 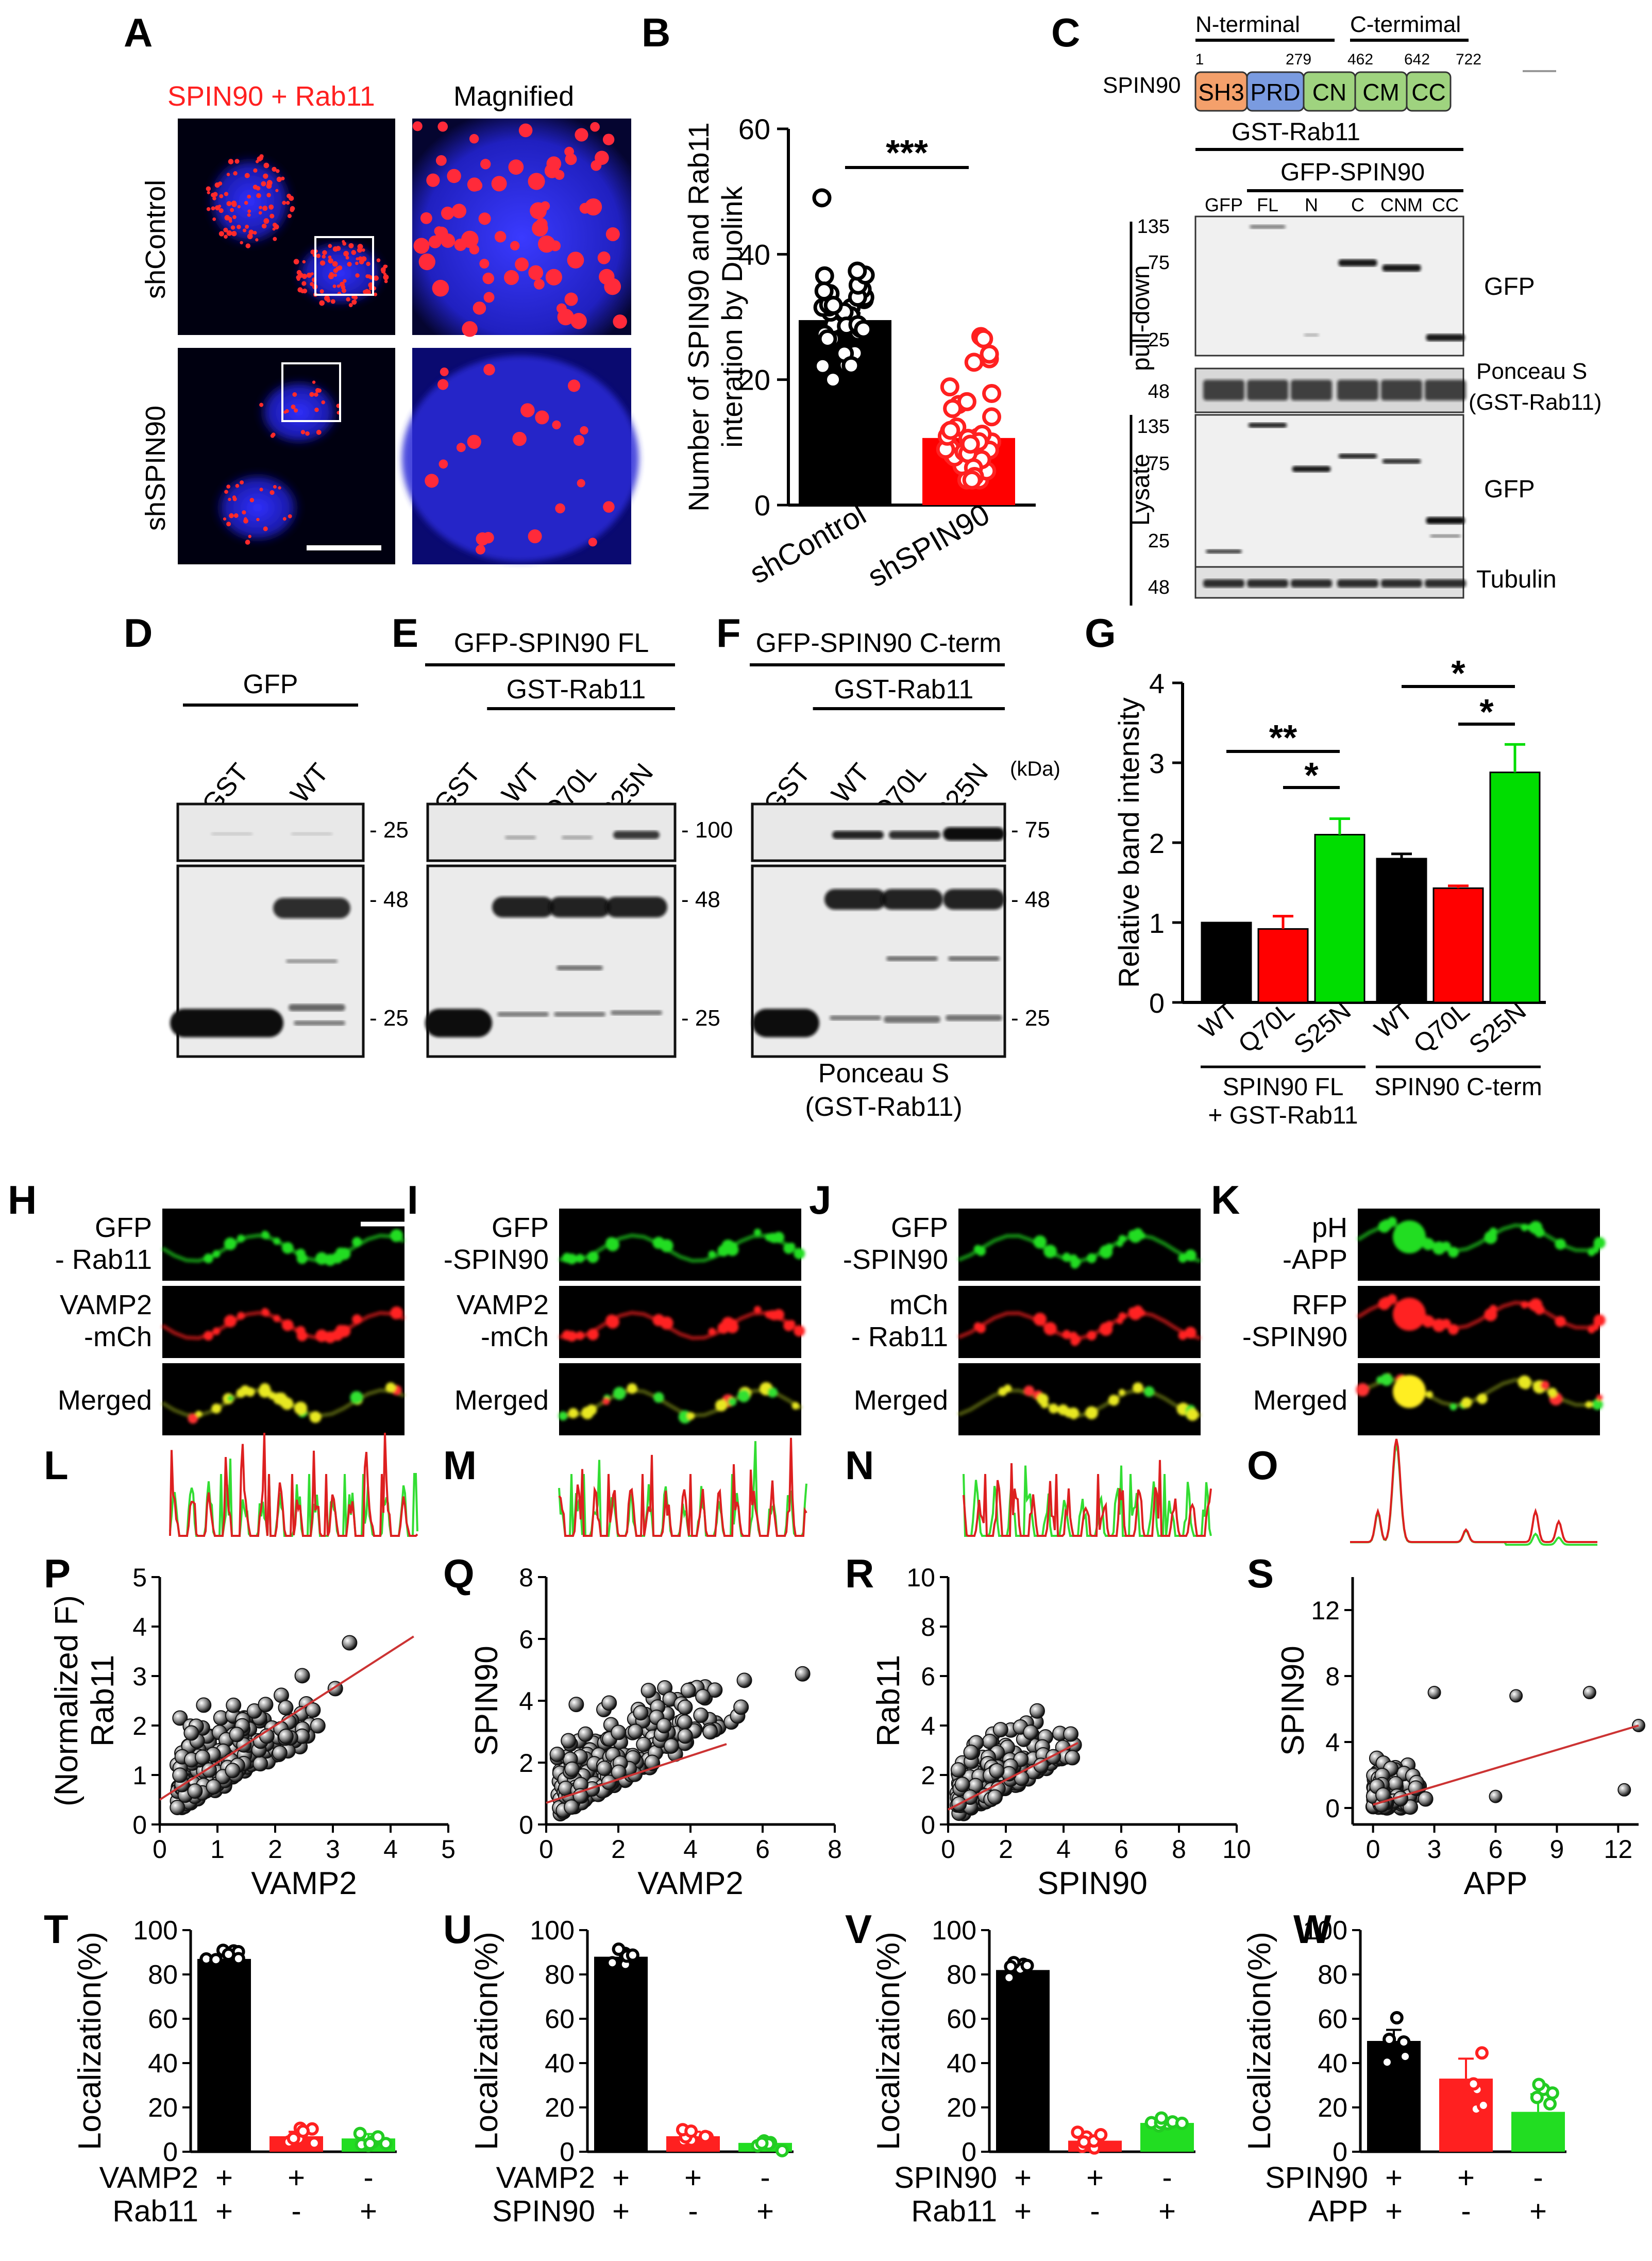 What do you see at coordinates (1296, 132) in the screenshot?
I see `gst-rab11-label: GST-Rab11` at bounding box center [1296, 132].